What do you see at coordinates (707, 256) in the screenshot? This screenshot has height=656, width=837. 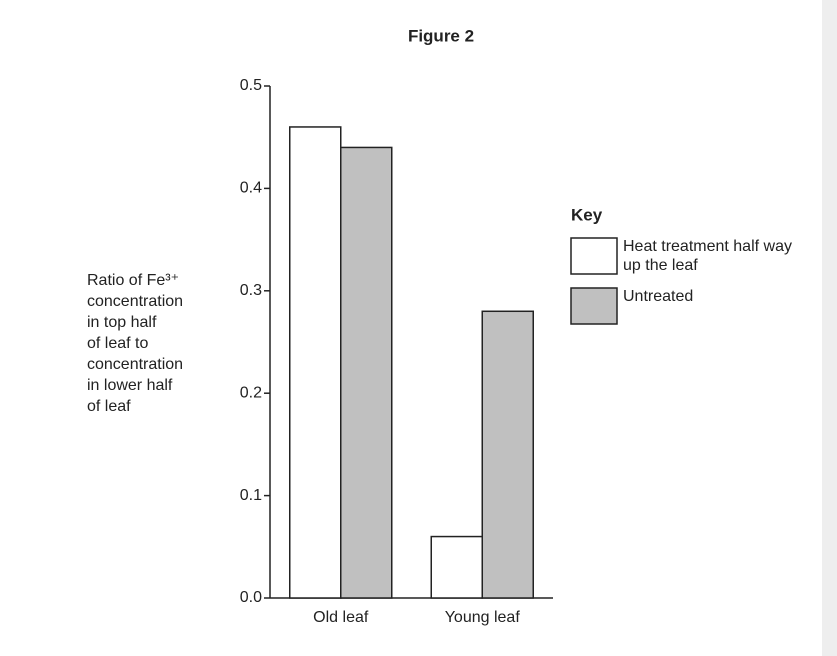 I see `legend-label: Heat treatment half way up the leaf` at bounding box center [707, 256].